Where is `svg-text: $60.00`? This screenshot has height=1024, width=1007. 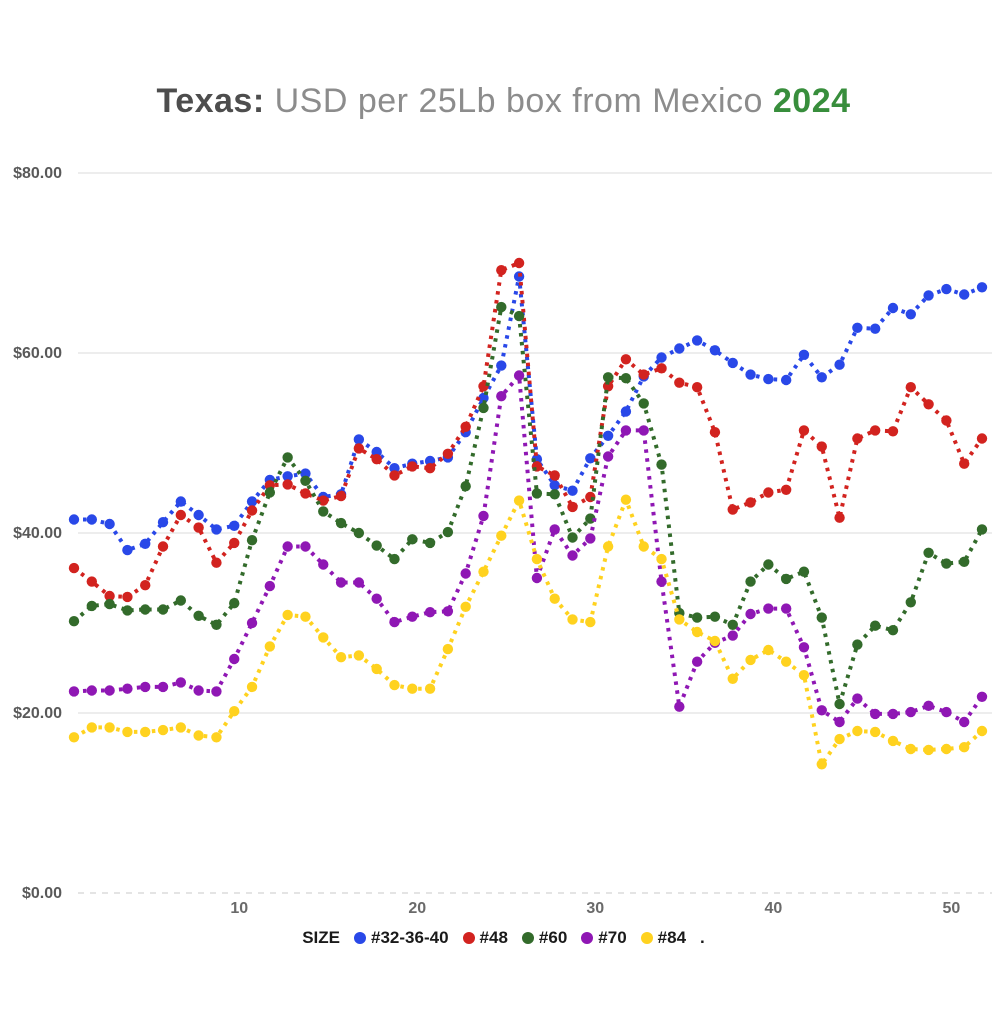 svg-text: $60.00 is located at coordinates (37, 353).